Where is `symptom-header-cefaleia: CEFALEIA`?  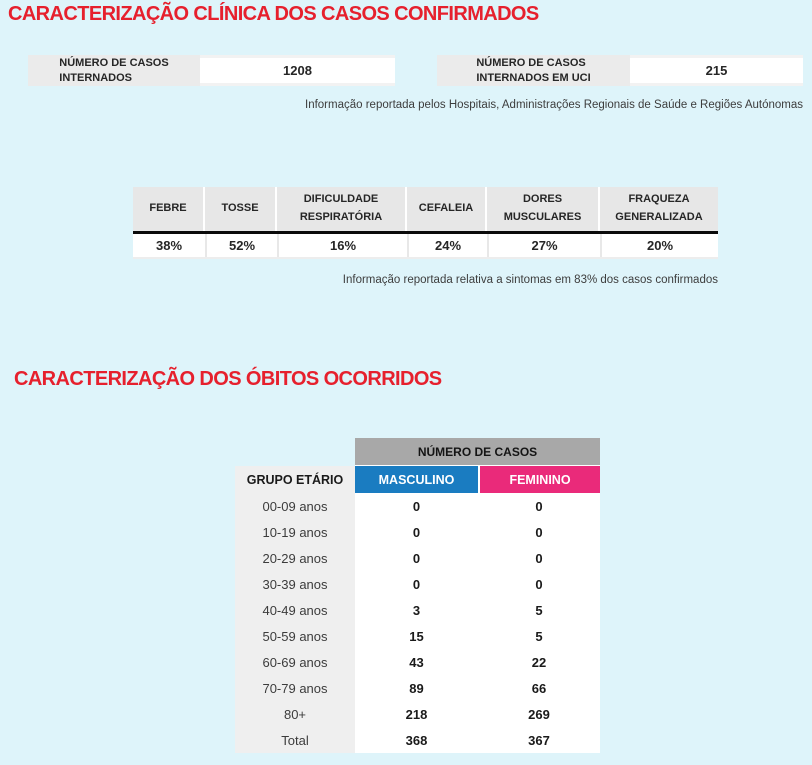 symptom-header-cefaleia: CEFALEIA is located at coordinates (446, 209).